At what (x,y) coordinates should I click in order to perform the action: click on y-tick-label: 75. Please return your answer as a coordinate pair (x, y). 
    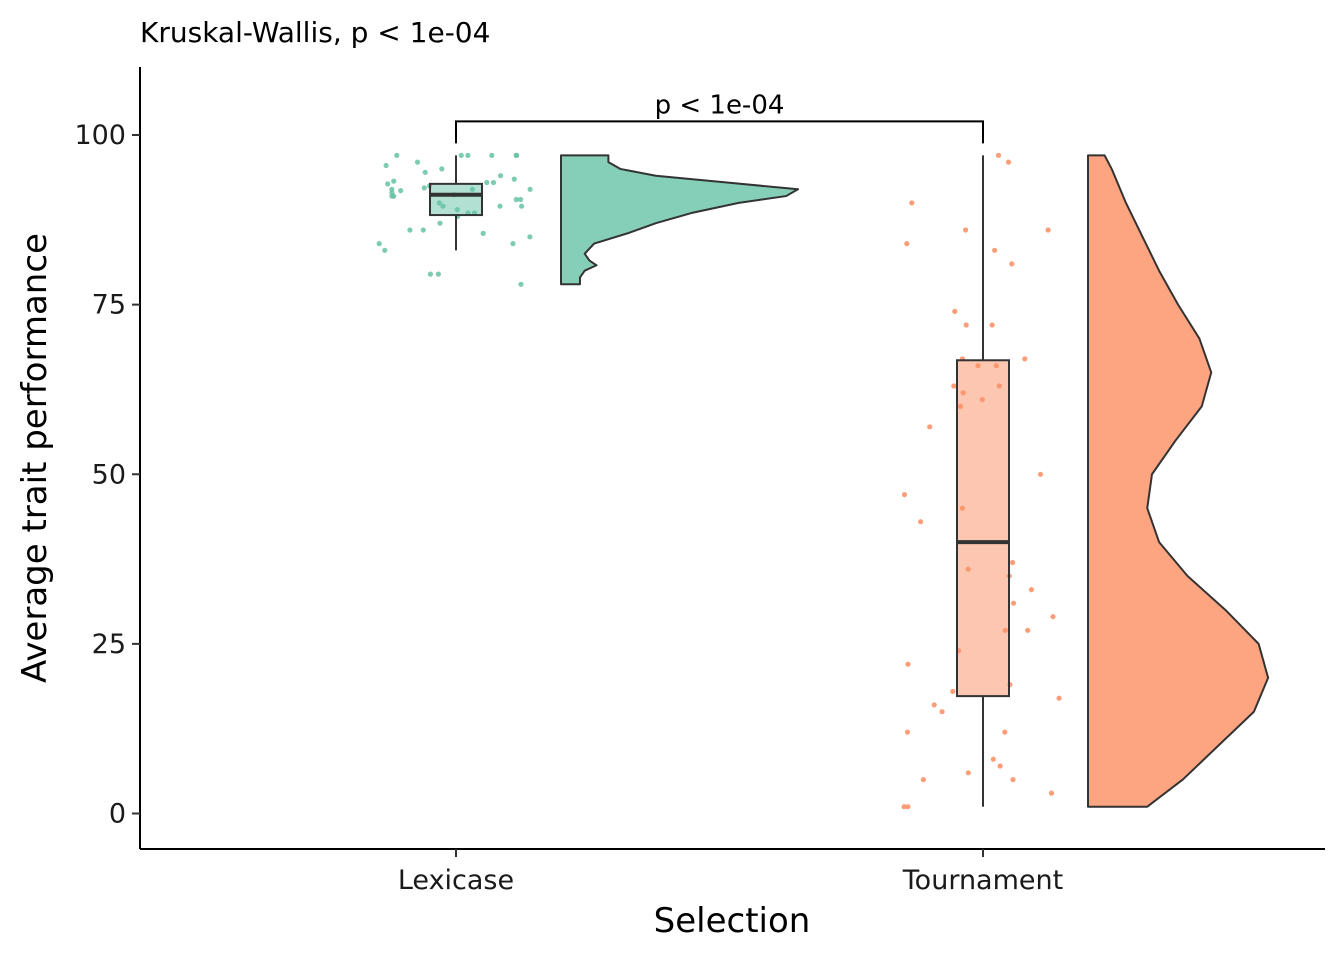
    Looking at the image, I should click on (109, 305).